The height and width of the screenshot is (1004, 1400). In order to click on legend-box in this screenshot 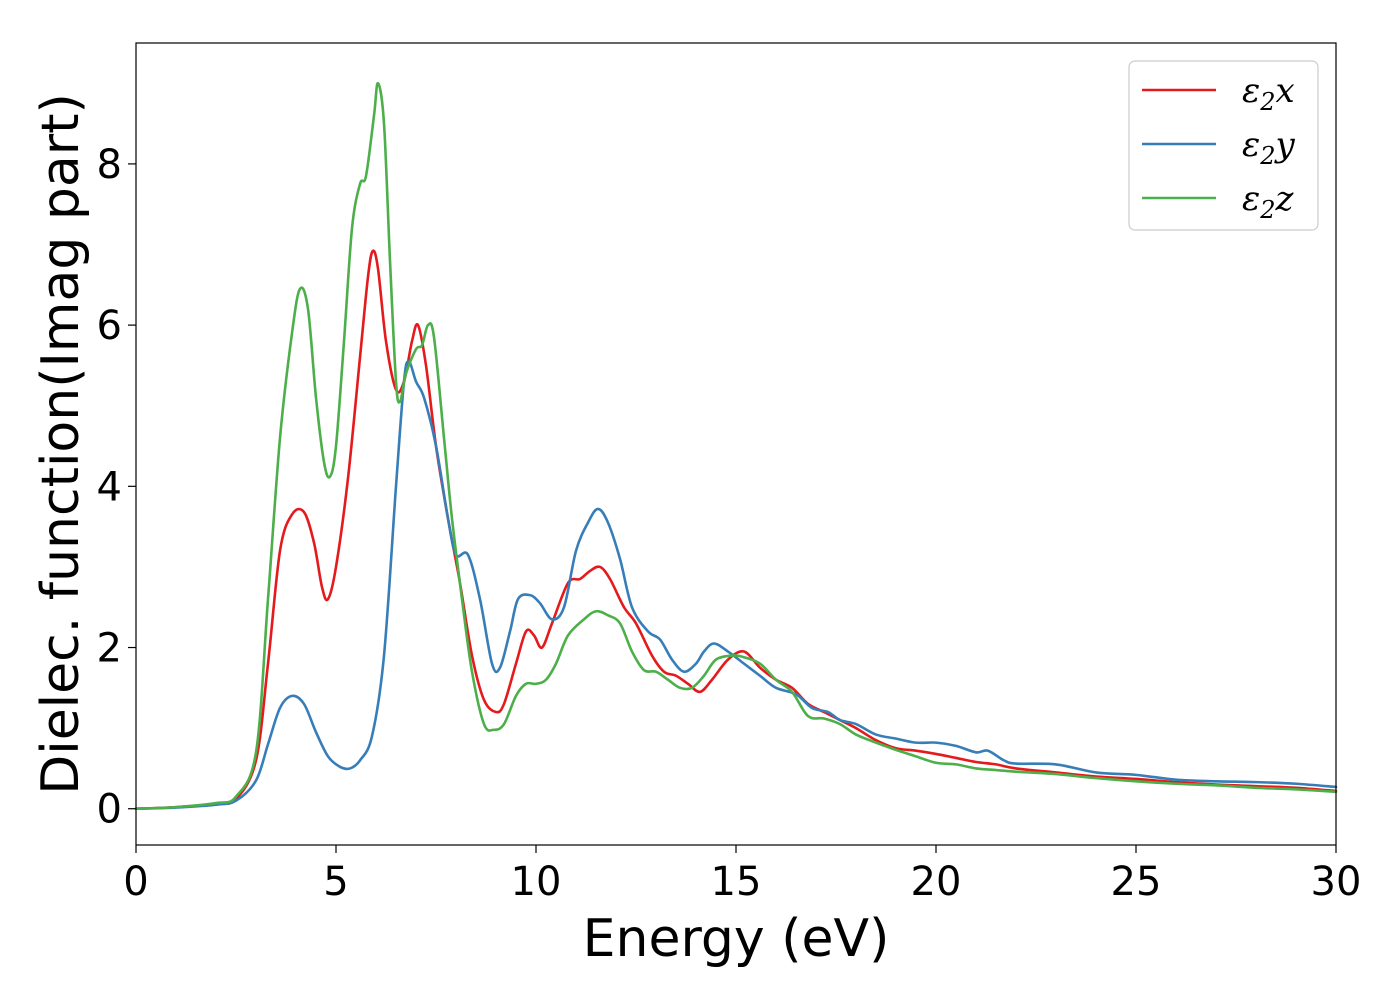, I will do `click(1223, 145)`.